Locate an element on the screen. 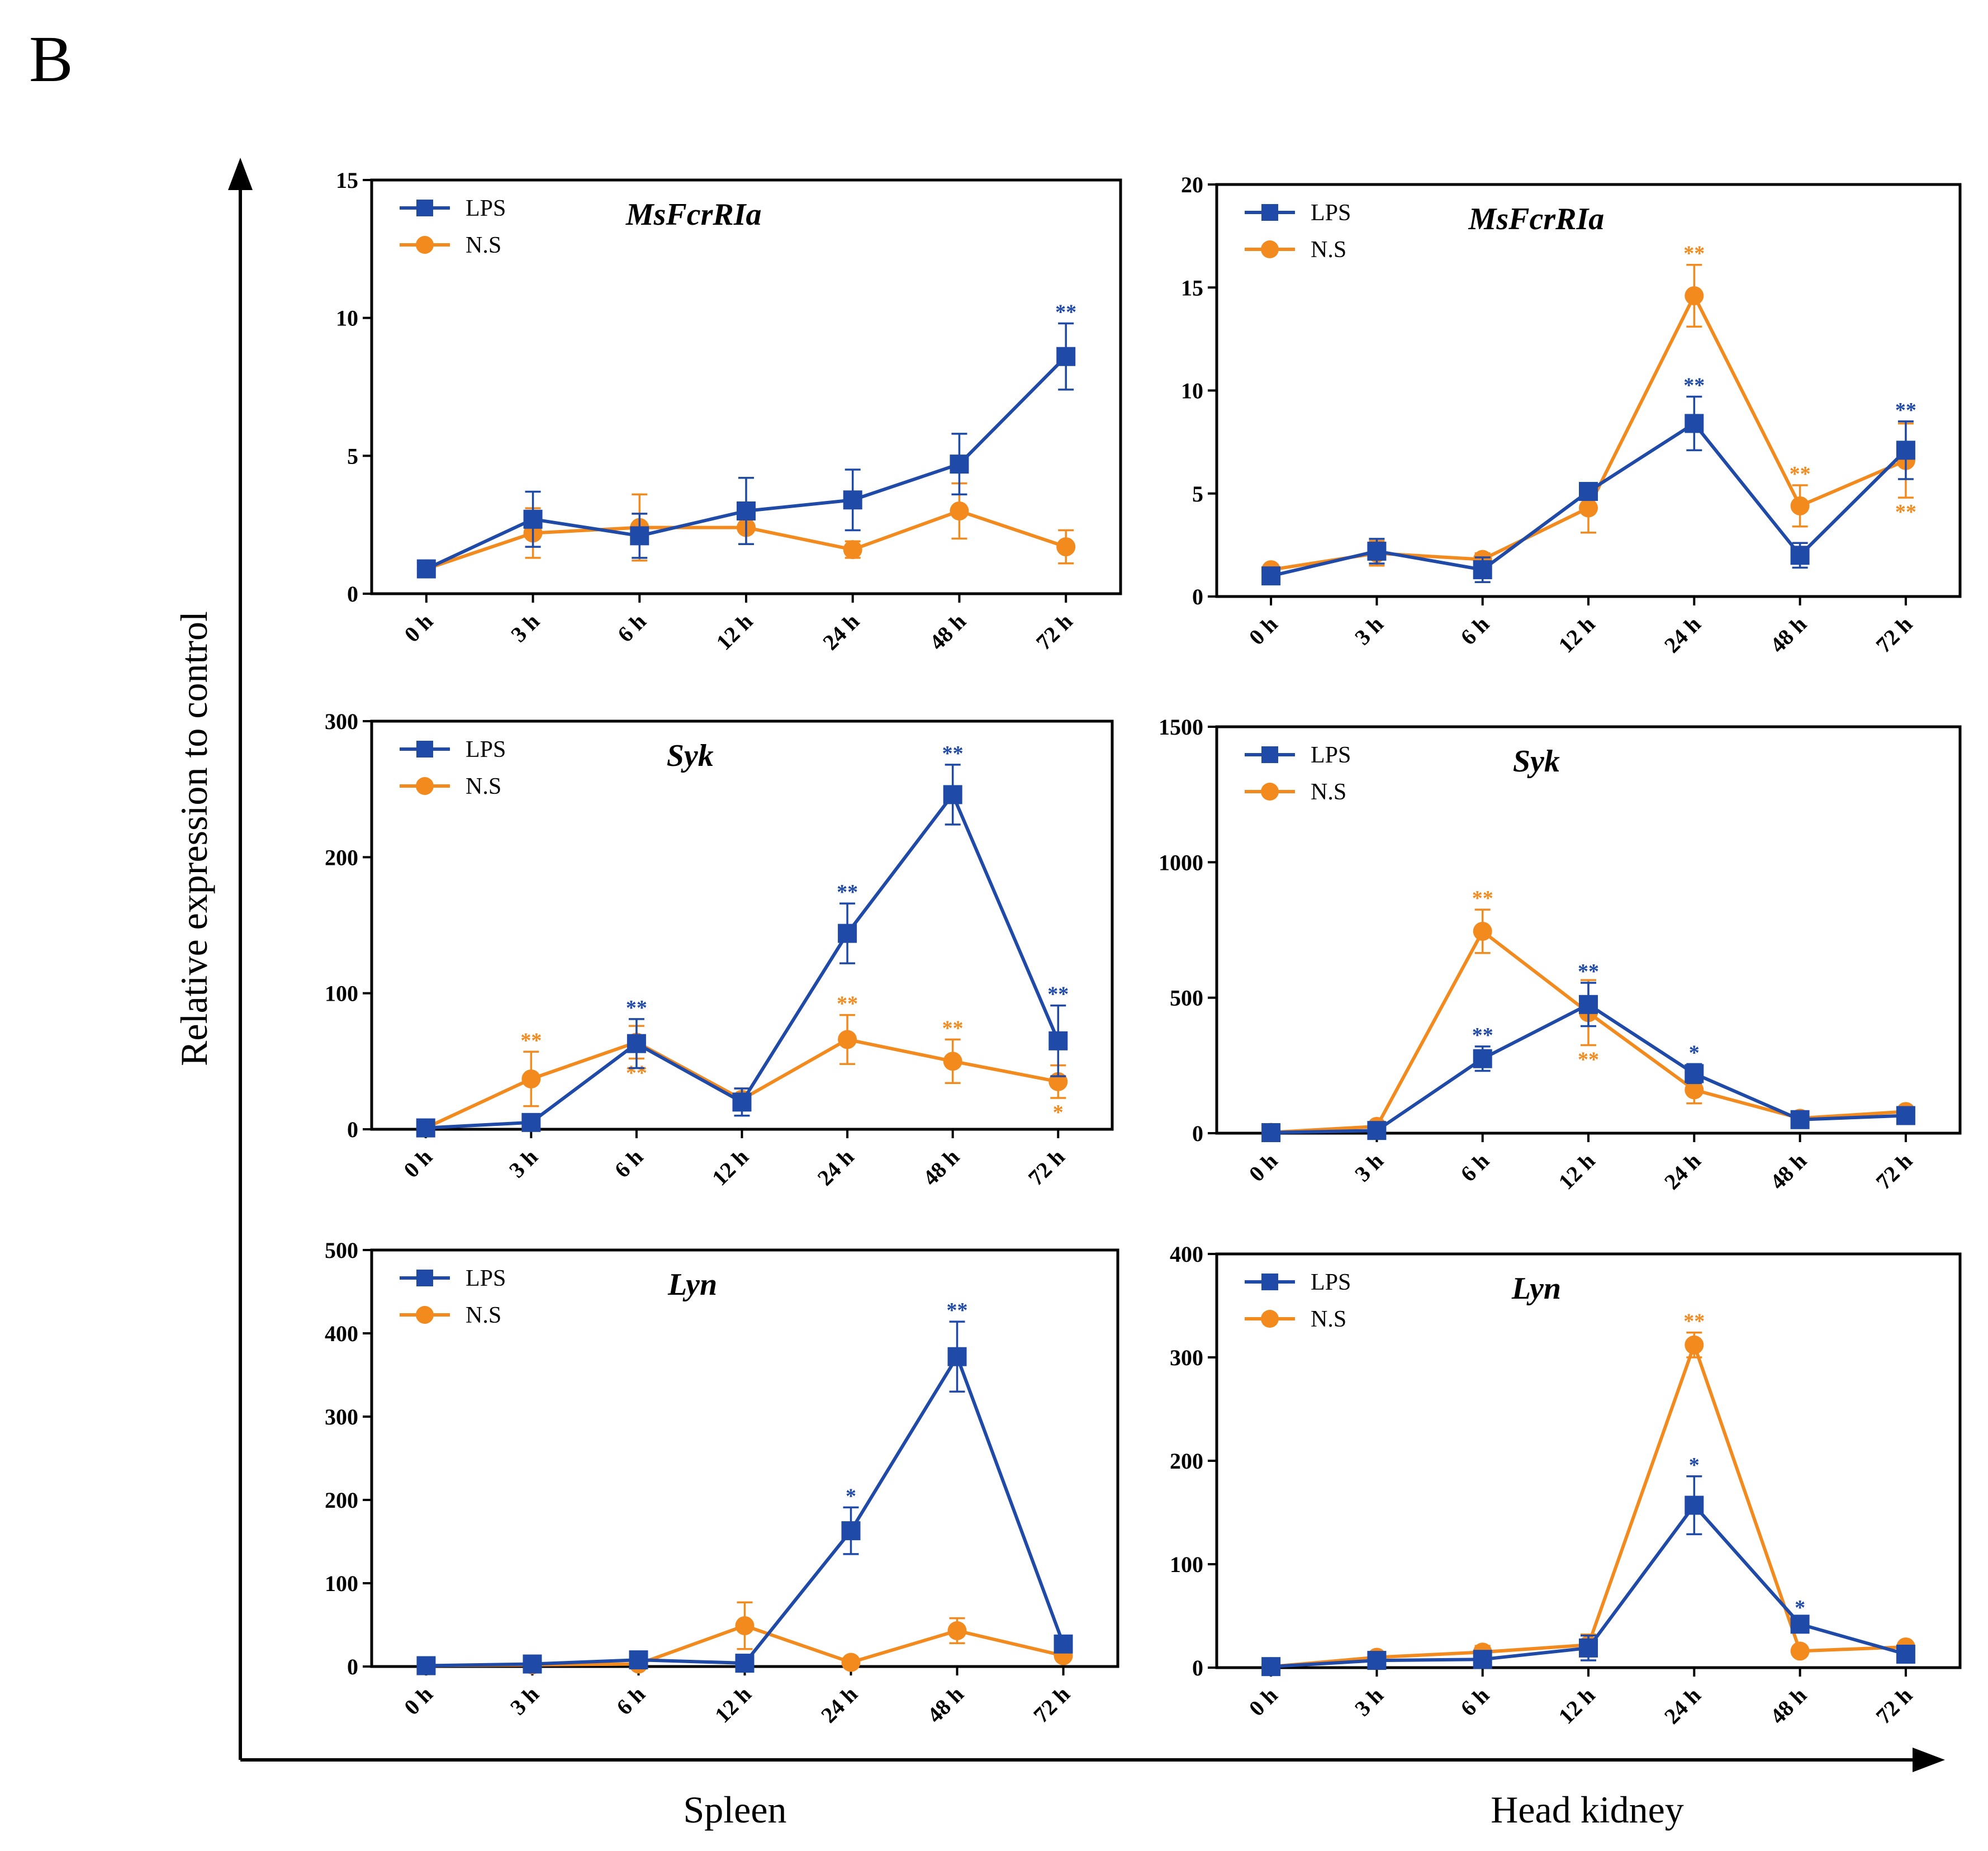 Image resolution: width=1988 pixels, height=1851 pixels. y-tick-label: 1000 is located at coordinates (1181, 862).